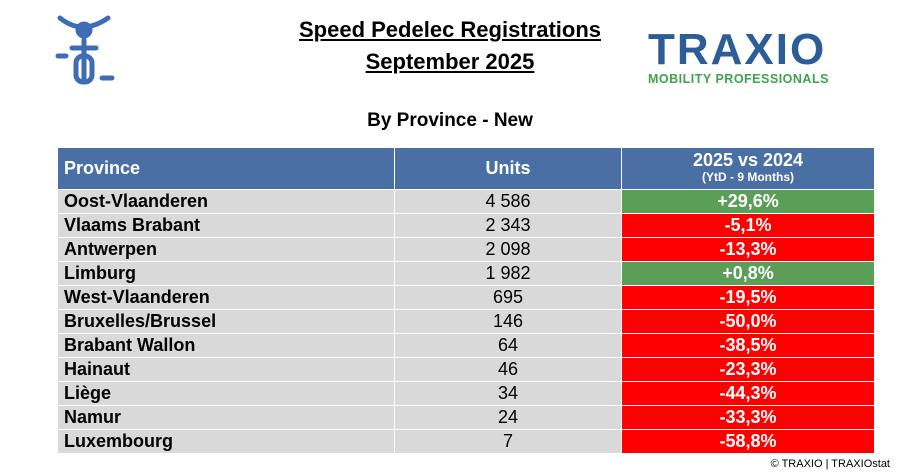  What do you see at coordinates (508, 321) in the screenshot?
I see `units-cell: 146` at bounding box center [508, 321].